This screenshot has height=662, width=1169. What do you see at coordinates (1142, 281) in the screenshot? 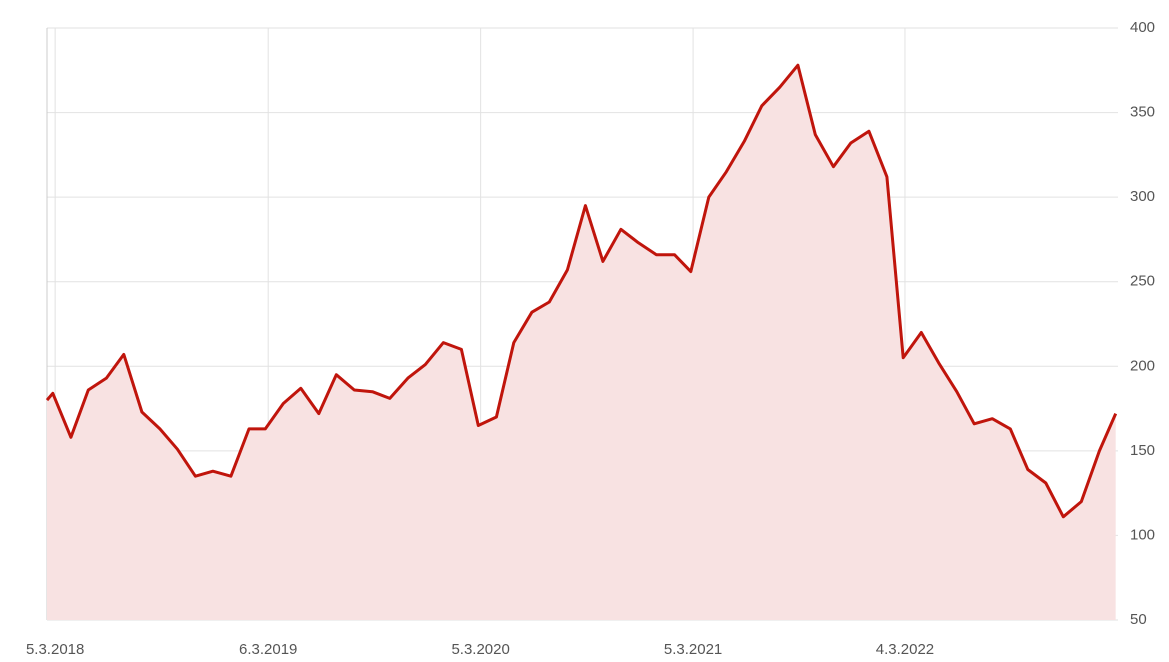
I see `y-tick-label: 250` at bounding box center [1142, 281].